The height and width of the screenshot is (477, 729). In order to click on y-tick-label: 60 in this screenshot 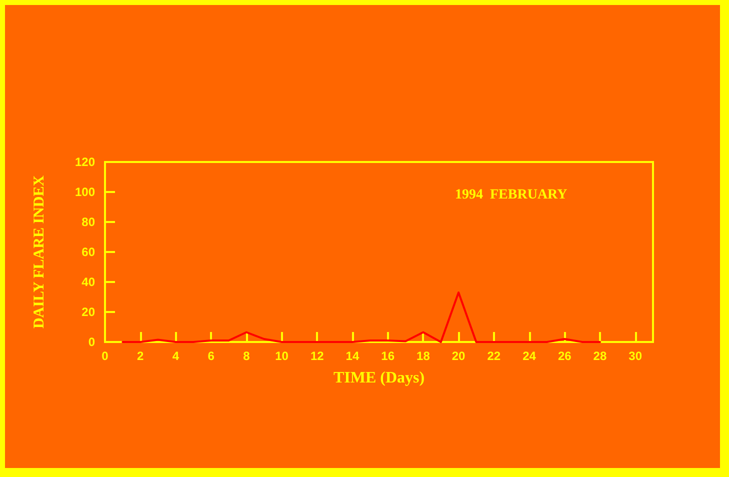, I will do `click(89, 252)`.